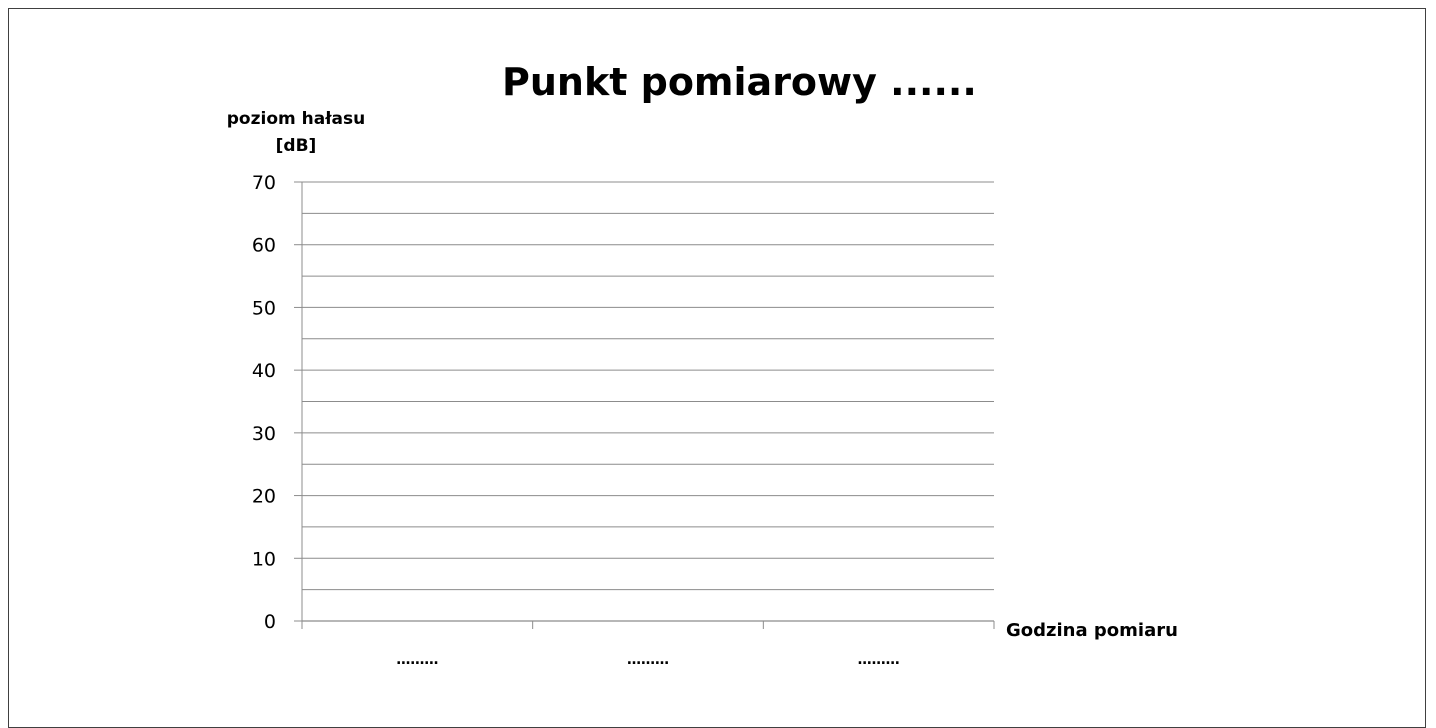 The width and height of the screenshot is (1436, 728). I want to click on y-tick-label: 20, so click(264, 497).